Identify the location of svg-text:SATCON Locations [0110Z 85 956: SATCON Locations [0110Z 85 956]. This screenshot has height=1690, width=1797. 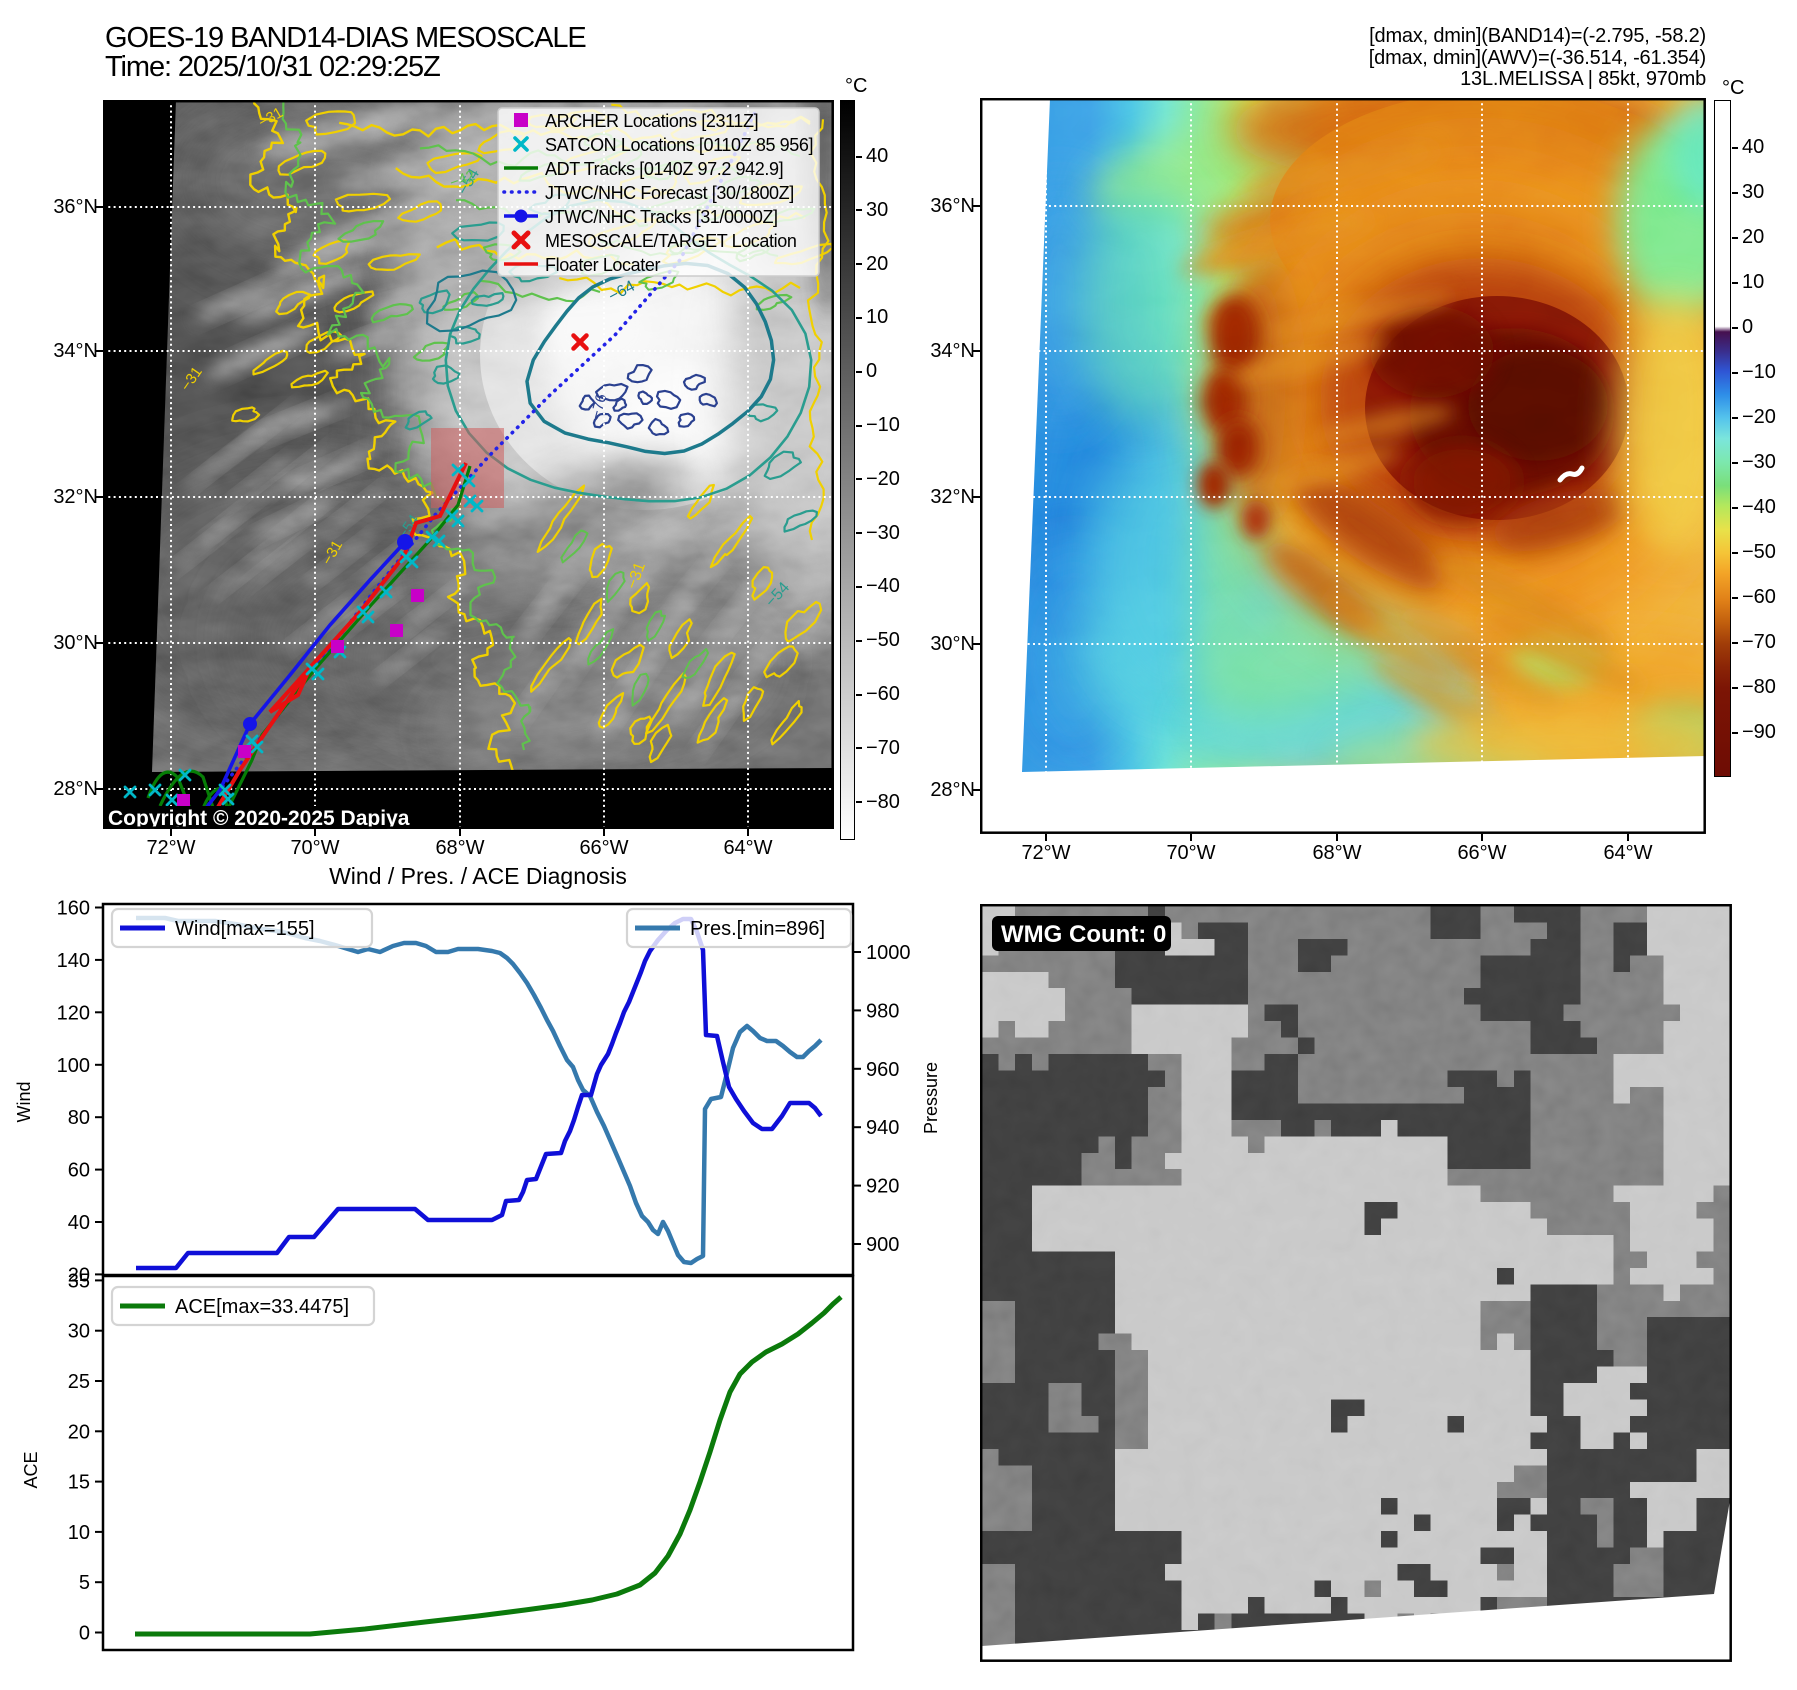
(679, 145).